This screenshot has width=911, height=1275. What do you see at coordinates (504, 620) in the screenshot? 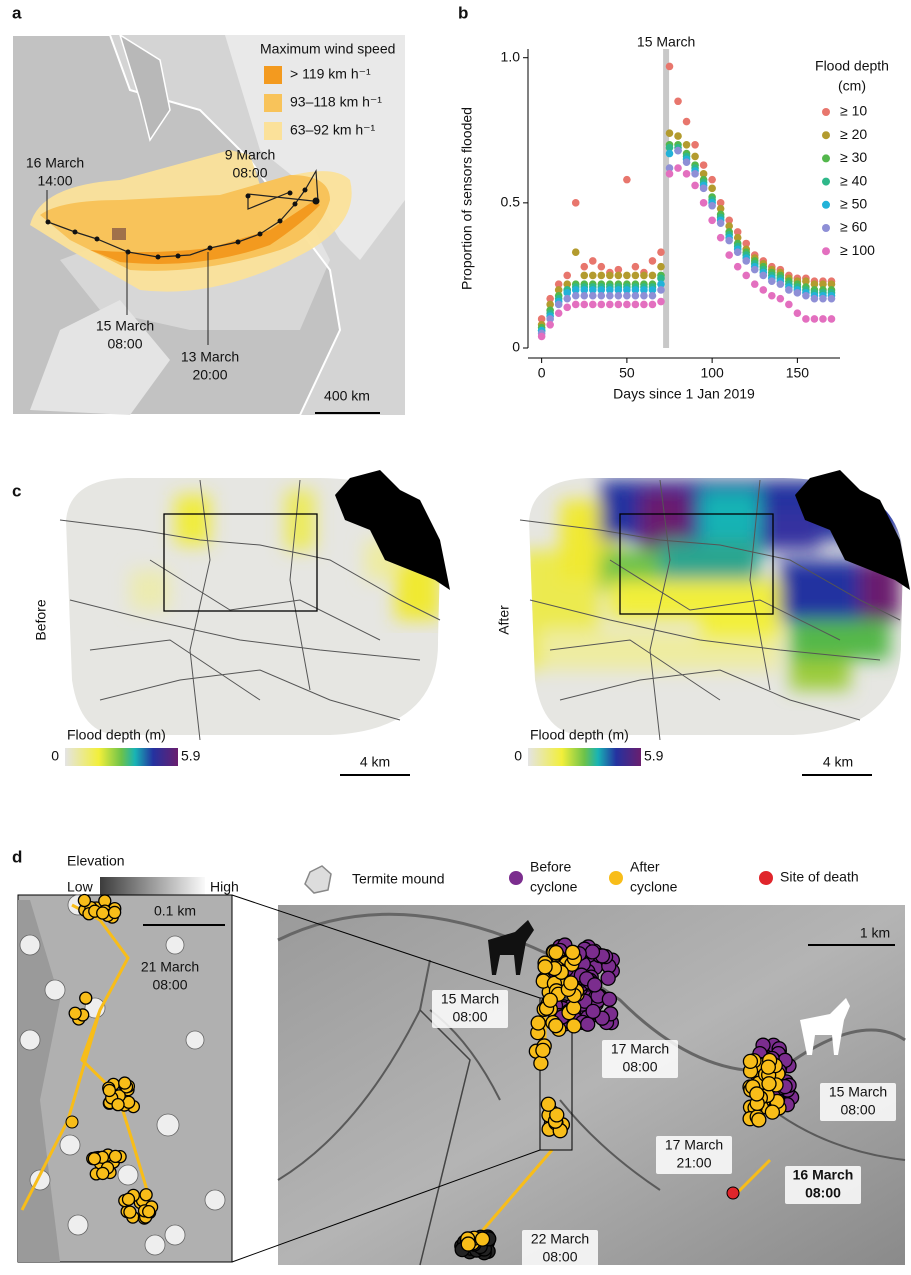
I see `map-label: After` at bounding box center [504, 620].